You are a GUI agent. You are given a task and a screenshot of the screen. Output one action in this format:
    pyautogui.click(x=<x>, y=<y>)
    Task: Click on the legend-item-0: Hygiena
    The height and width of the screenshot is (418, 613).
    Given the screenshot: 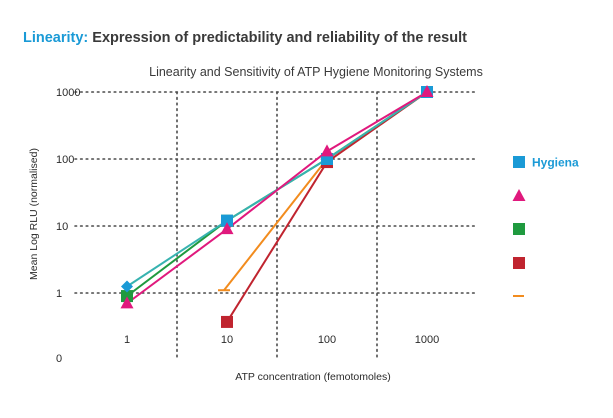 What is the action you would take?
    pyautogui.click(x=546, y=163)
    